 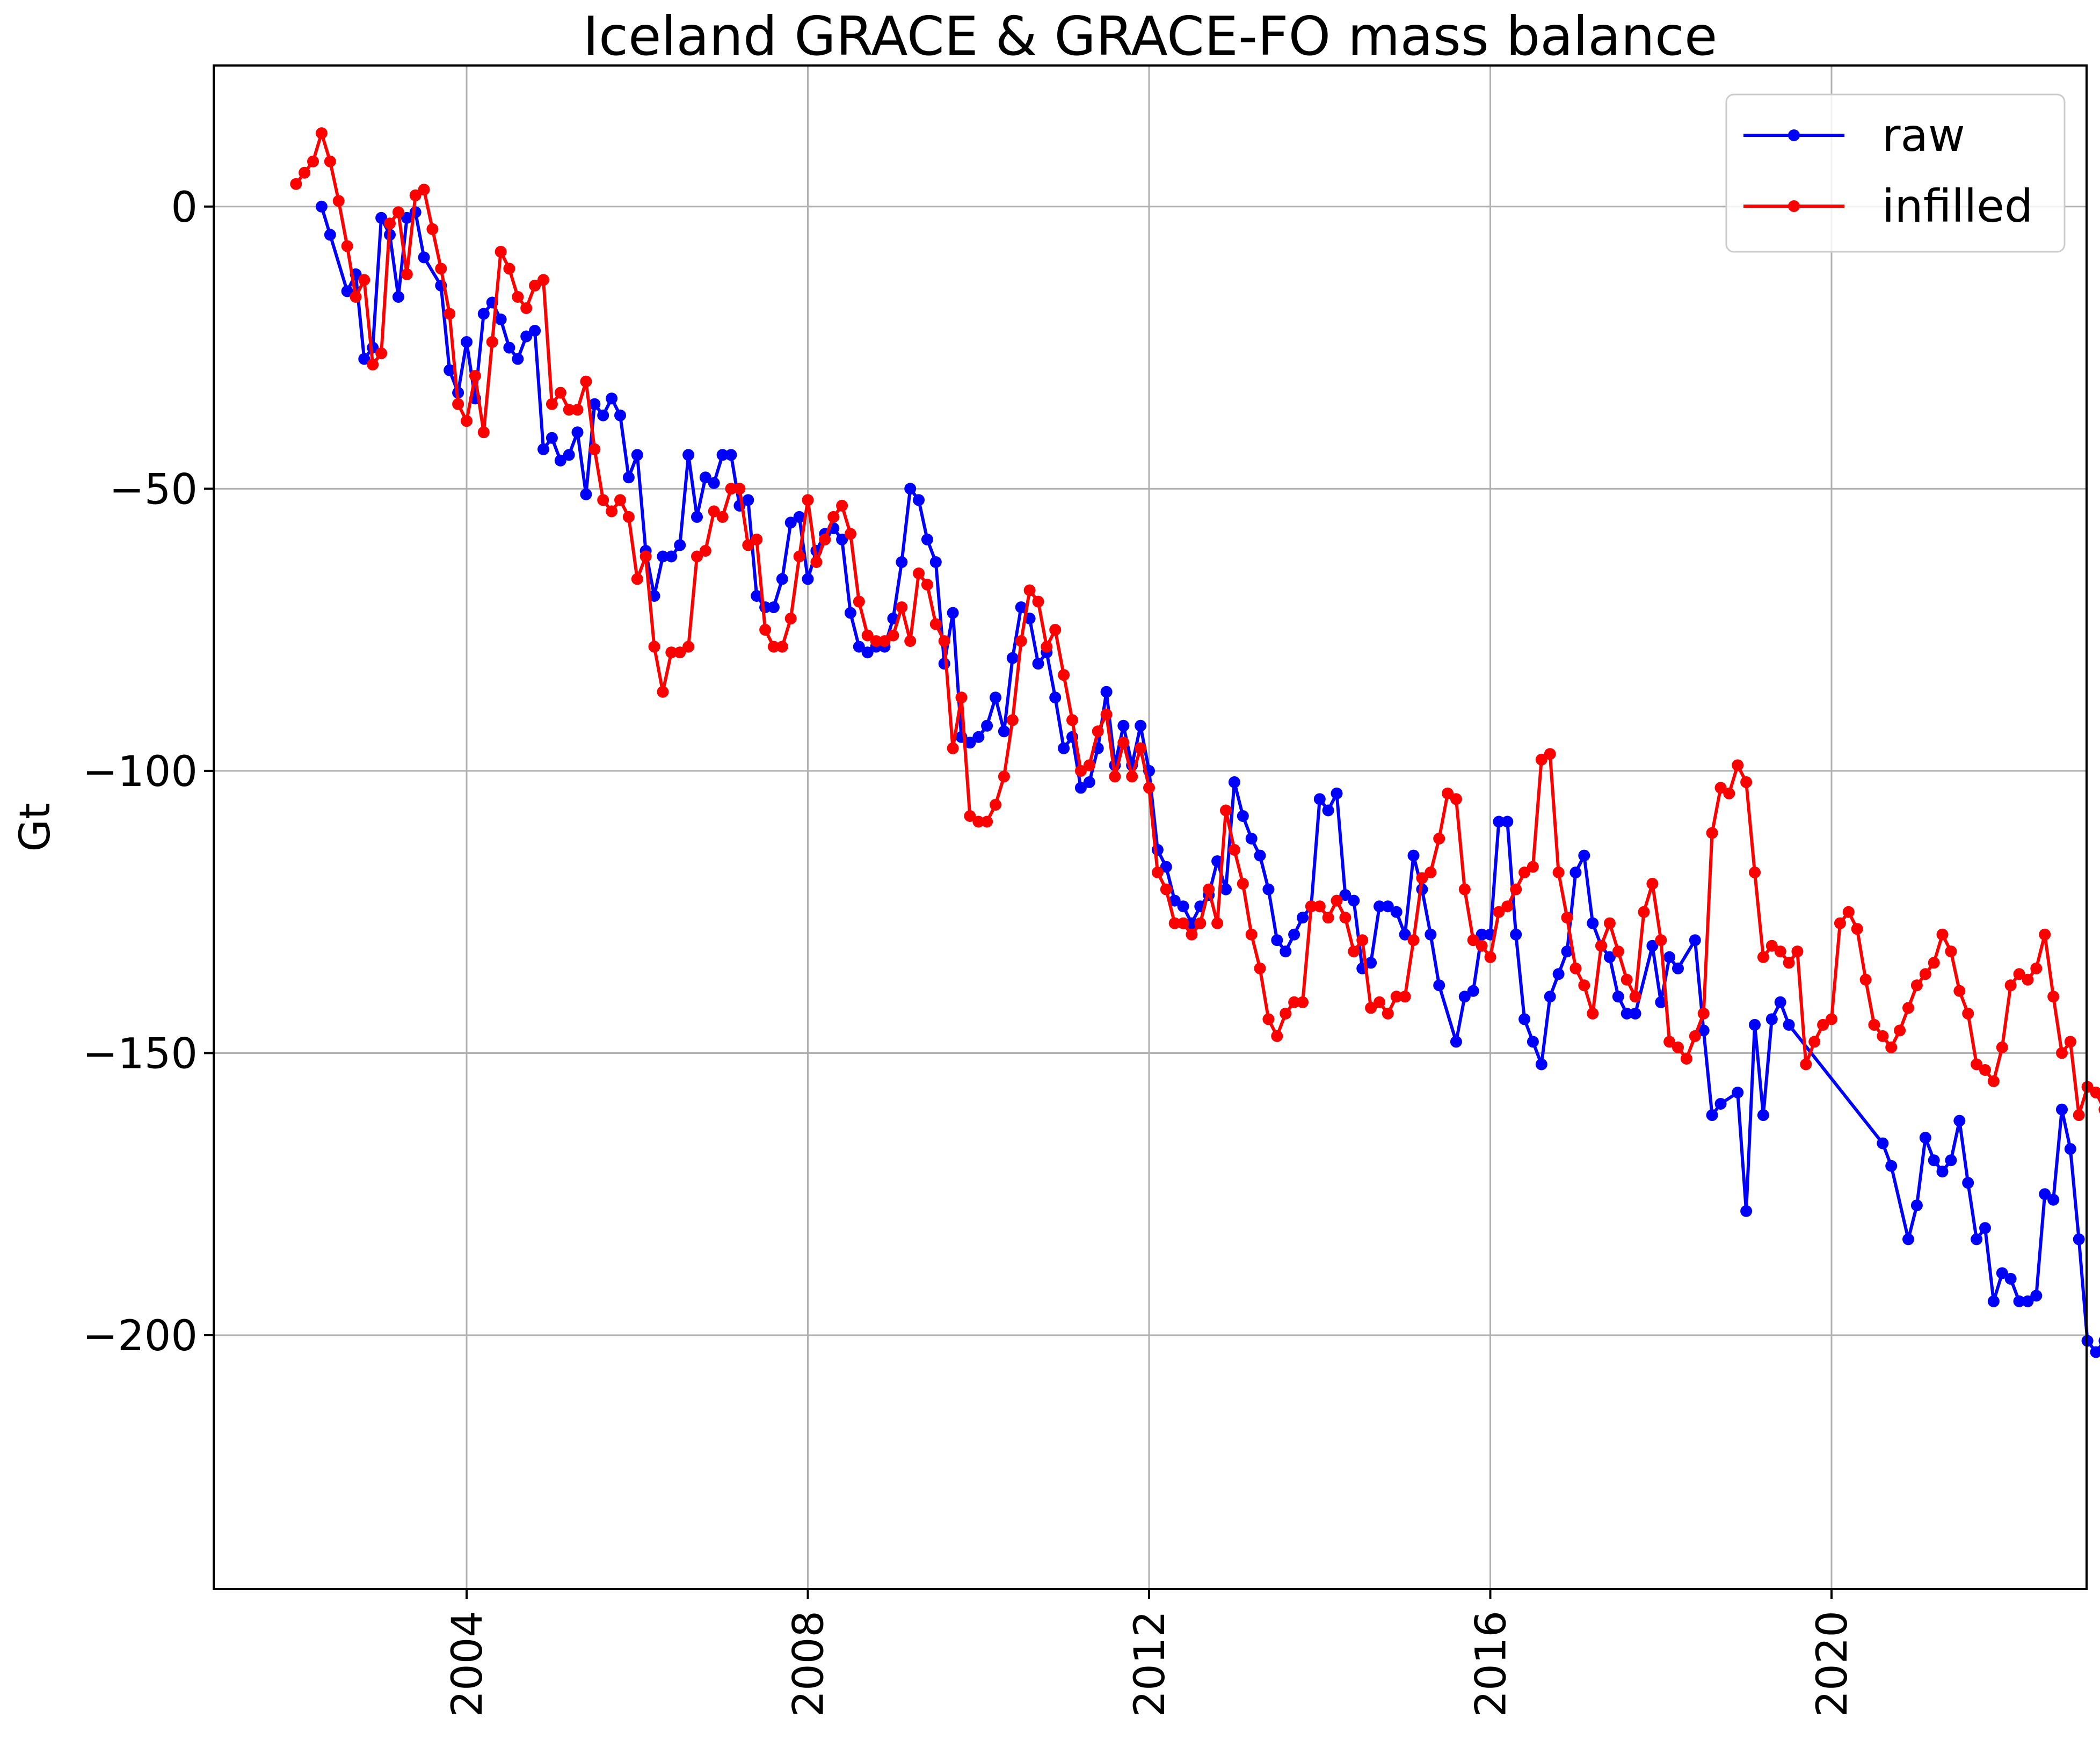 What do you see at coordinates (140, 1054) in the screenshot?
I see `y-tick-label: −150` at bounding box center [140, 1054].